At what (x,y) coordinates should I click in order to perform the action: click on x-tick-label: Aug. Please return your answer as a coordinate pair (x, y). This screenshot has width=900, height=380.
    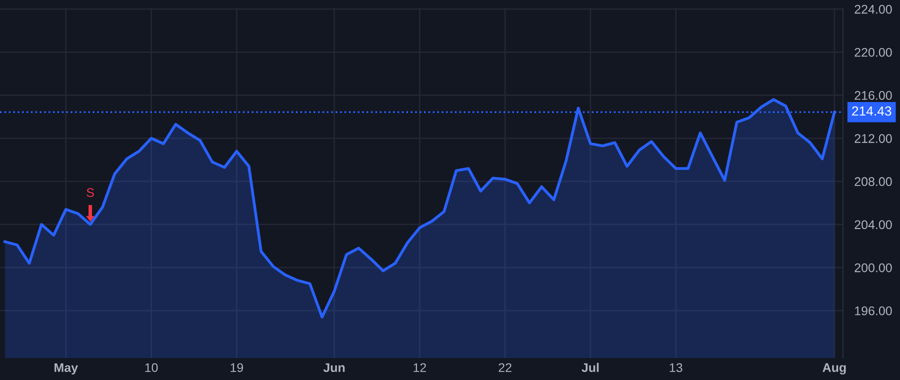
    Looking at the image, I should click on (834, 369).